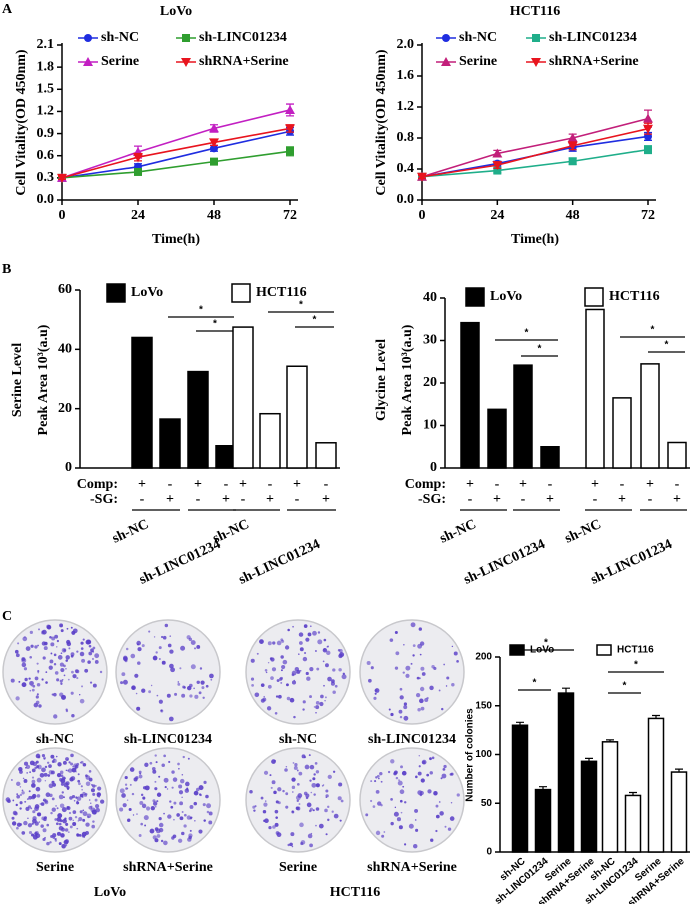 The width and height of the screenshot is (695, 909). Describe the element at coordinates (176, 144) in the screenshot. I see `series-line` at that location.